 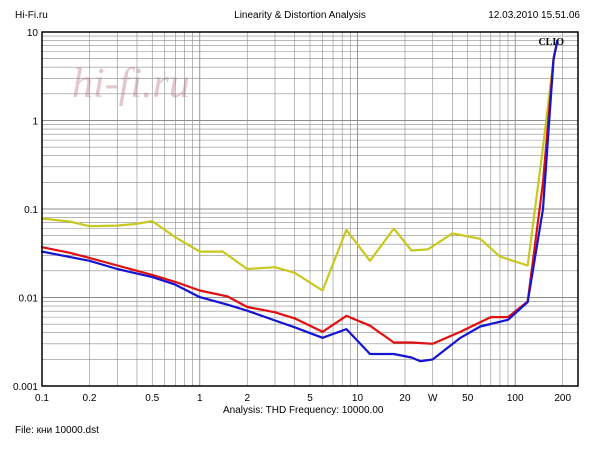 I want to click on clio-logo: CLIO, so click(x=551, y=42).